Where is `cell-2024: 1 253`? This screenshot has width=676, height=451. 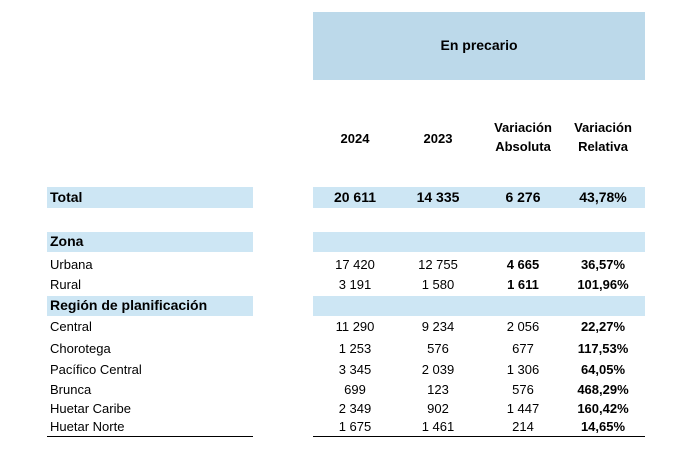 cell-2024: 1 253 is located at coordinates (355, 348).